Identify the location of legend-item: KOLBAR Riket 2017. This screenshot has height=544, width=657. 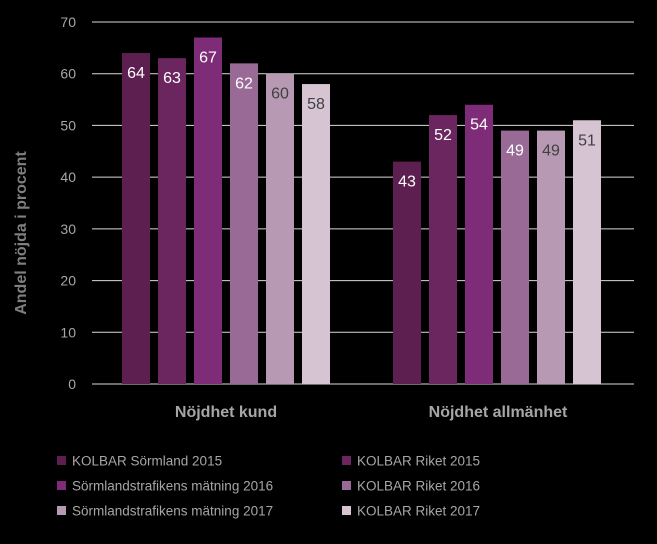
(411, 511).